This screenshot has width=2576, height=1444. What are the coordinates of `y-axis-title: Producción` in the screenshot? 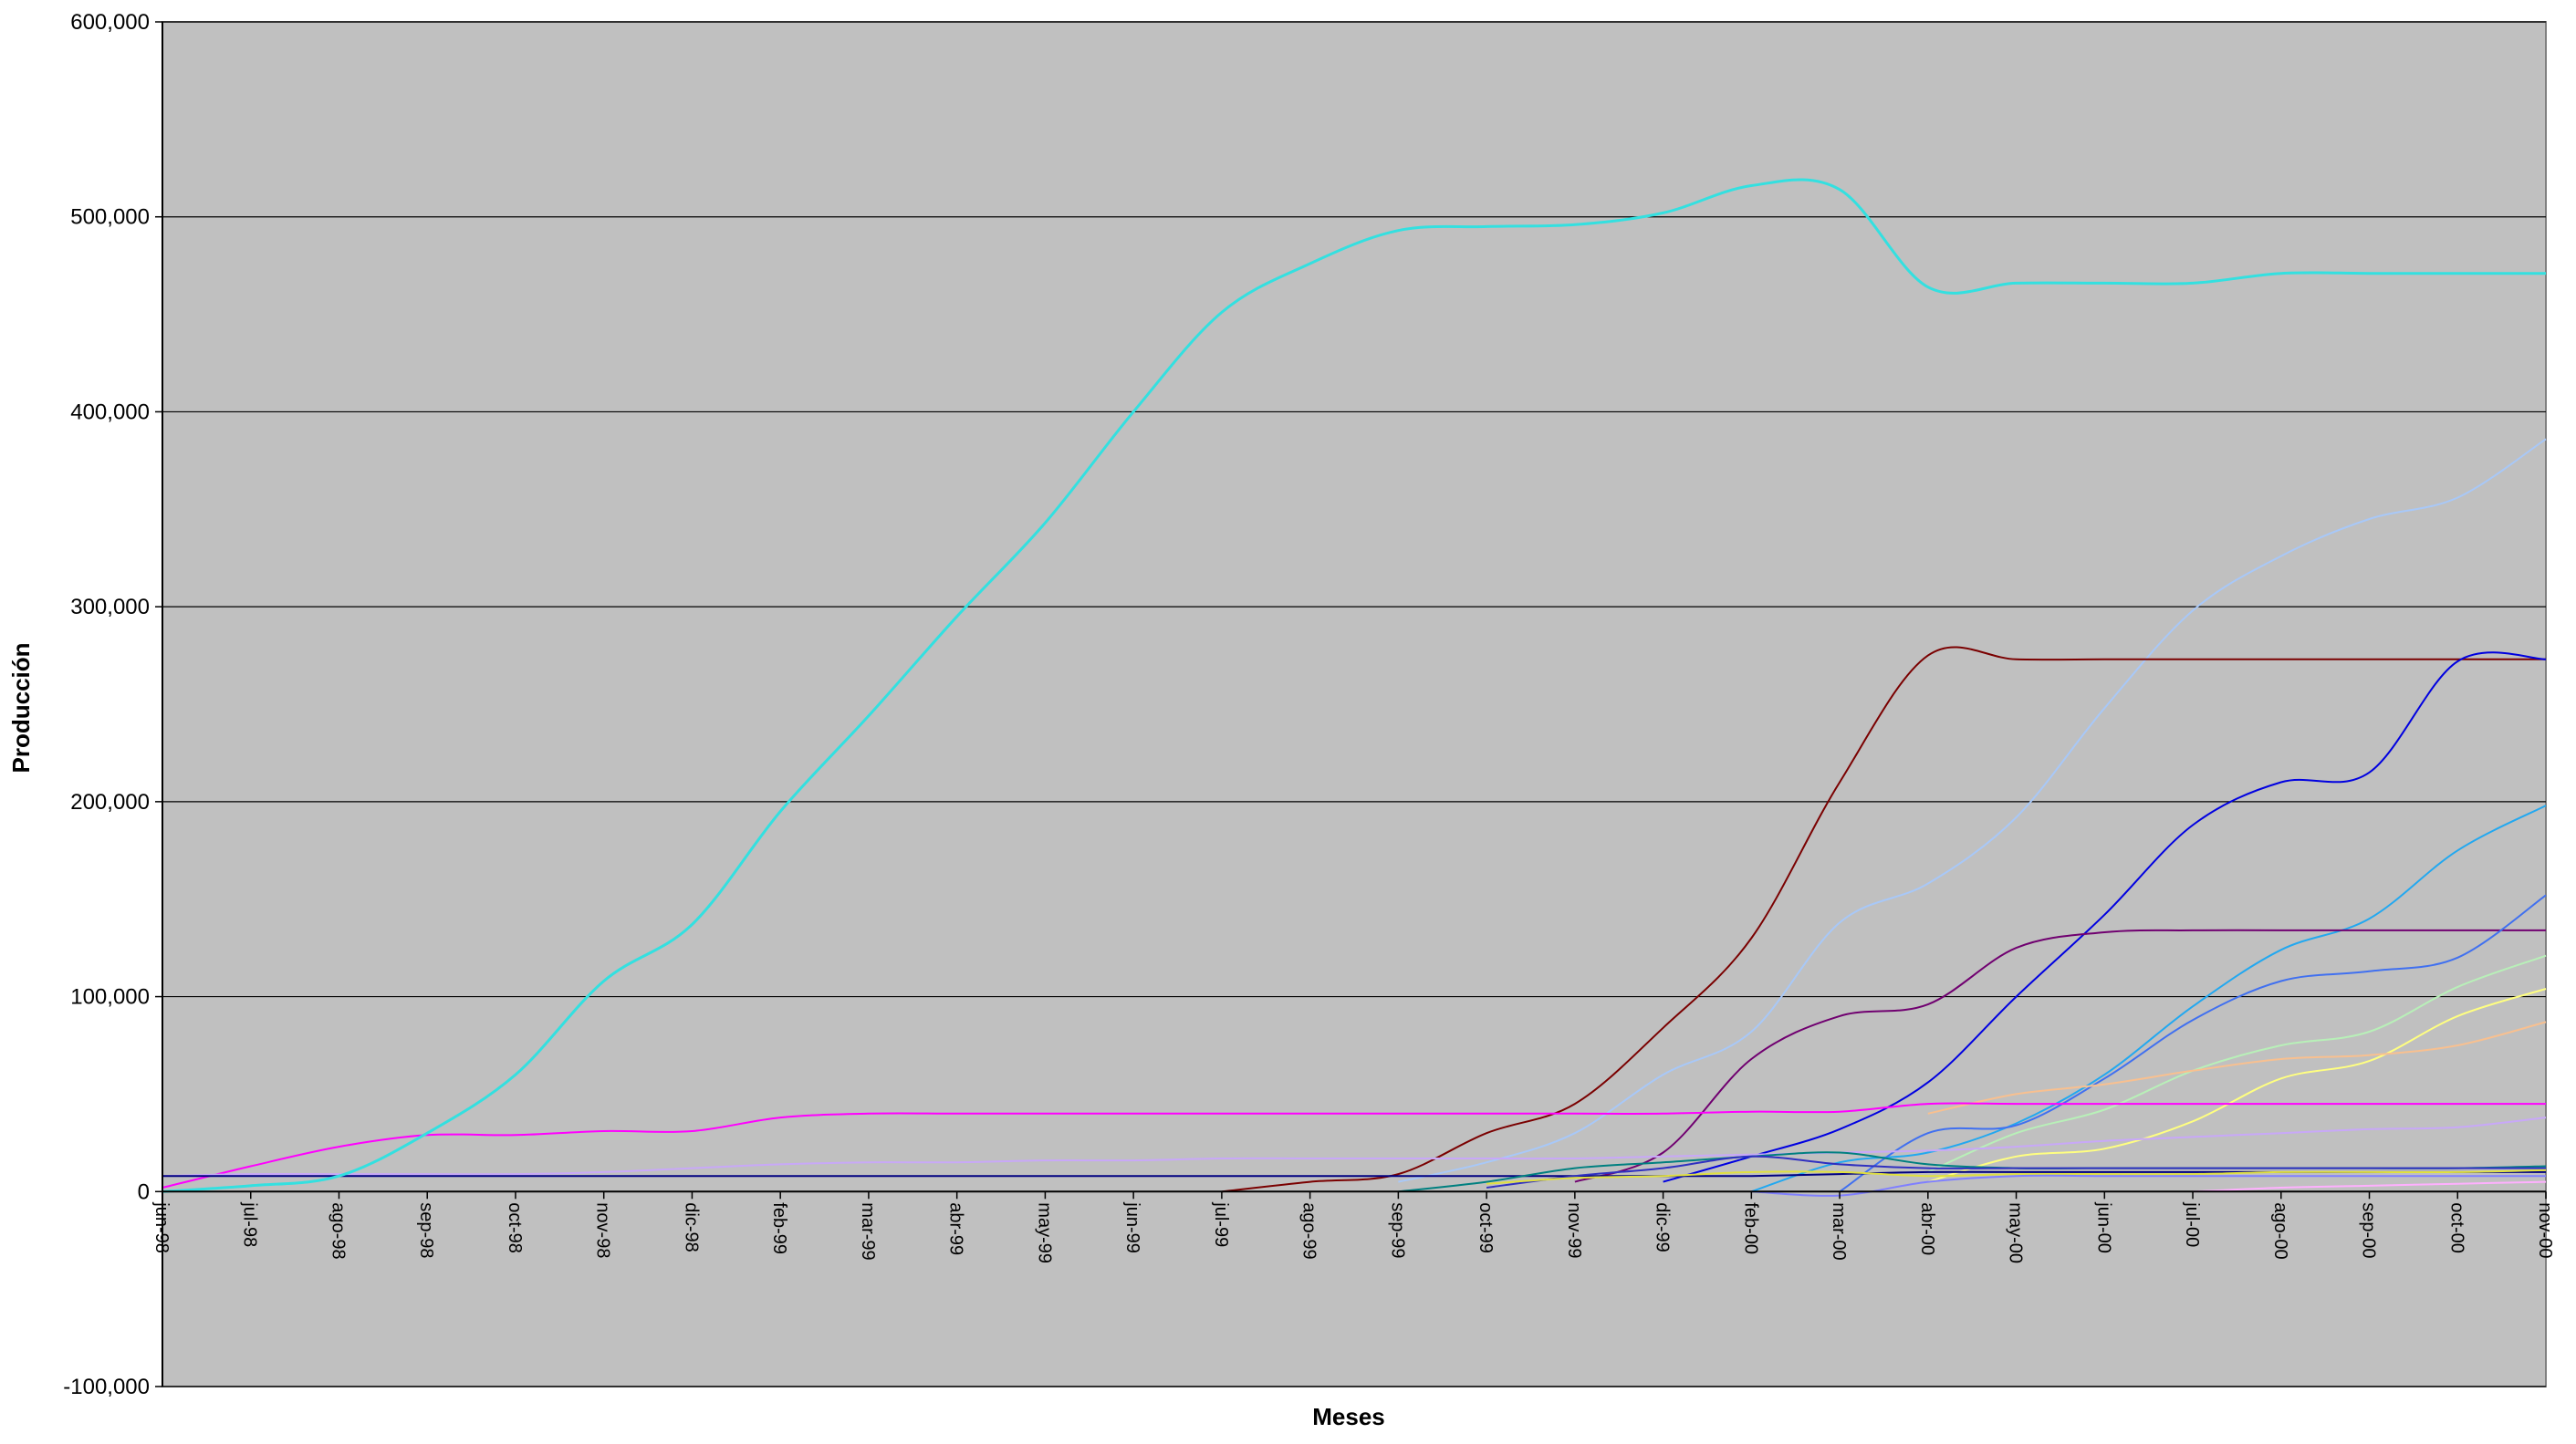 It's located at (21, 707).